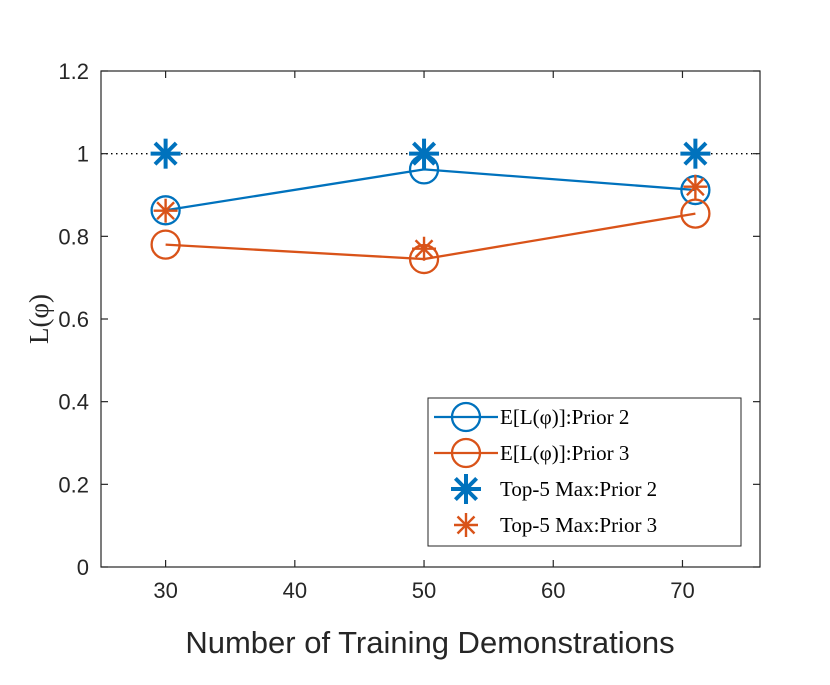 This screenshot has height=685, width=830. I want to click on y-tick-label: 1, so click(83, 154).